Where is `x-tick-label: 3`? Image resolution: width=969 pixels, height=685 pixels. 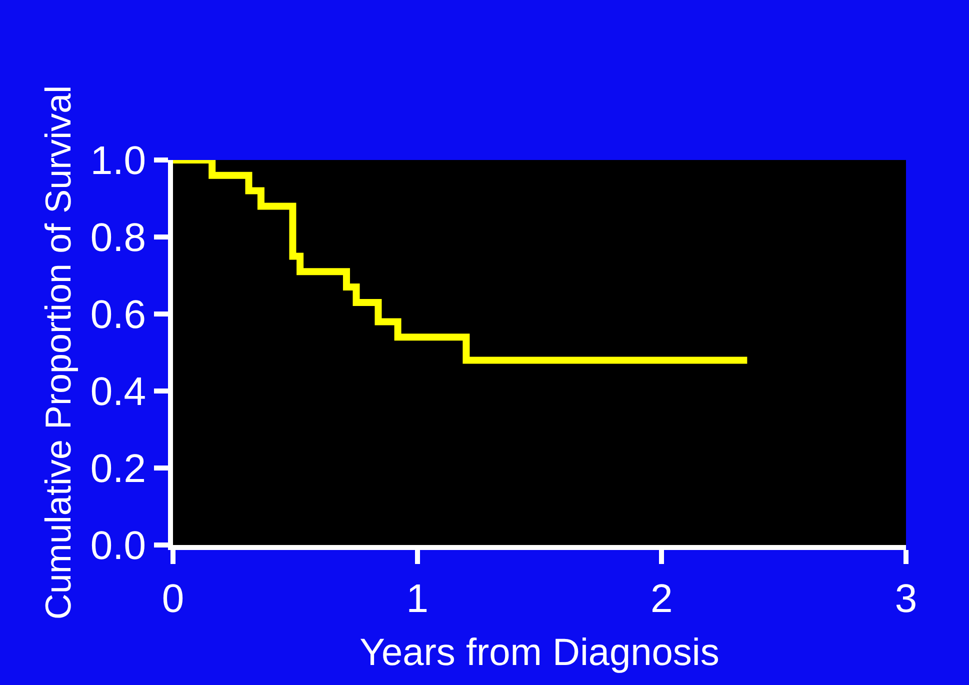 x-tick-label: 3 is located at coordinates (906, 599).